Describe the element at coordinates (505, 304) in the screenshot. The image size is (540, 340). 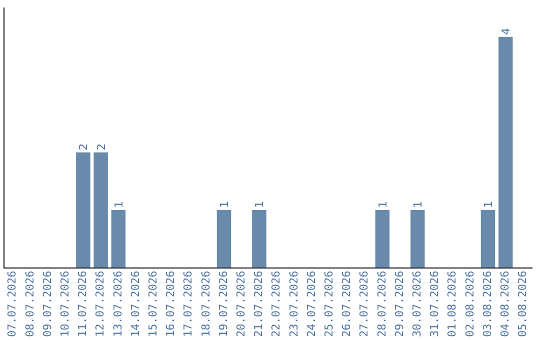
I see `x-tick-label: 04.08.2026` at that location.